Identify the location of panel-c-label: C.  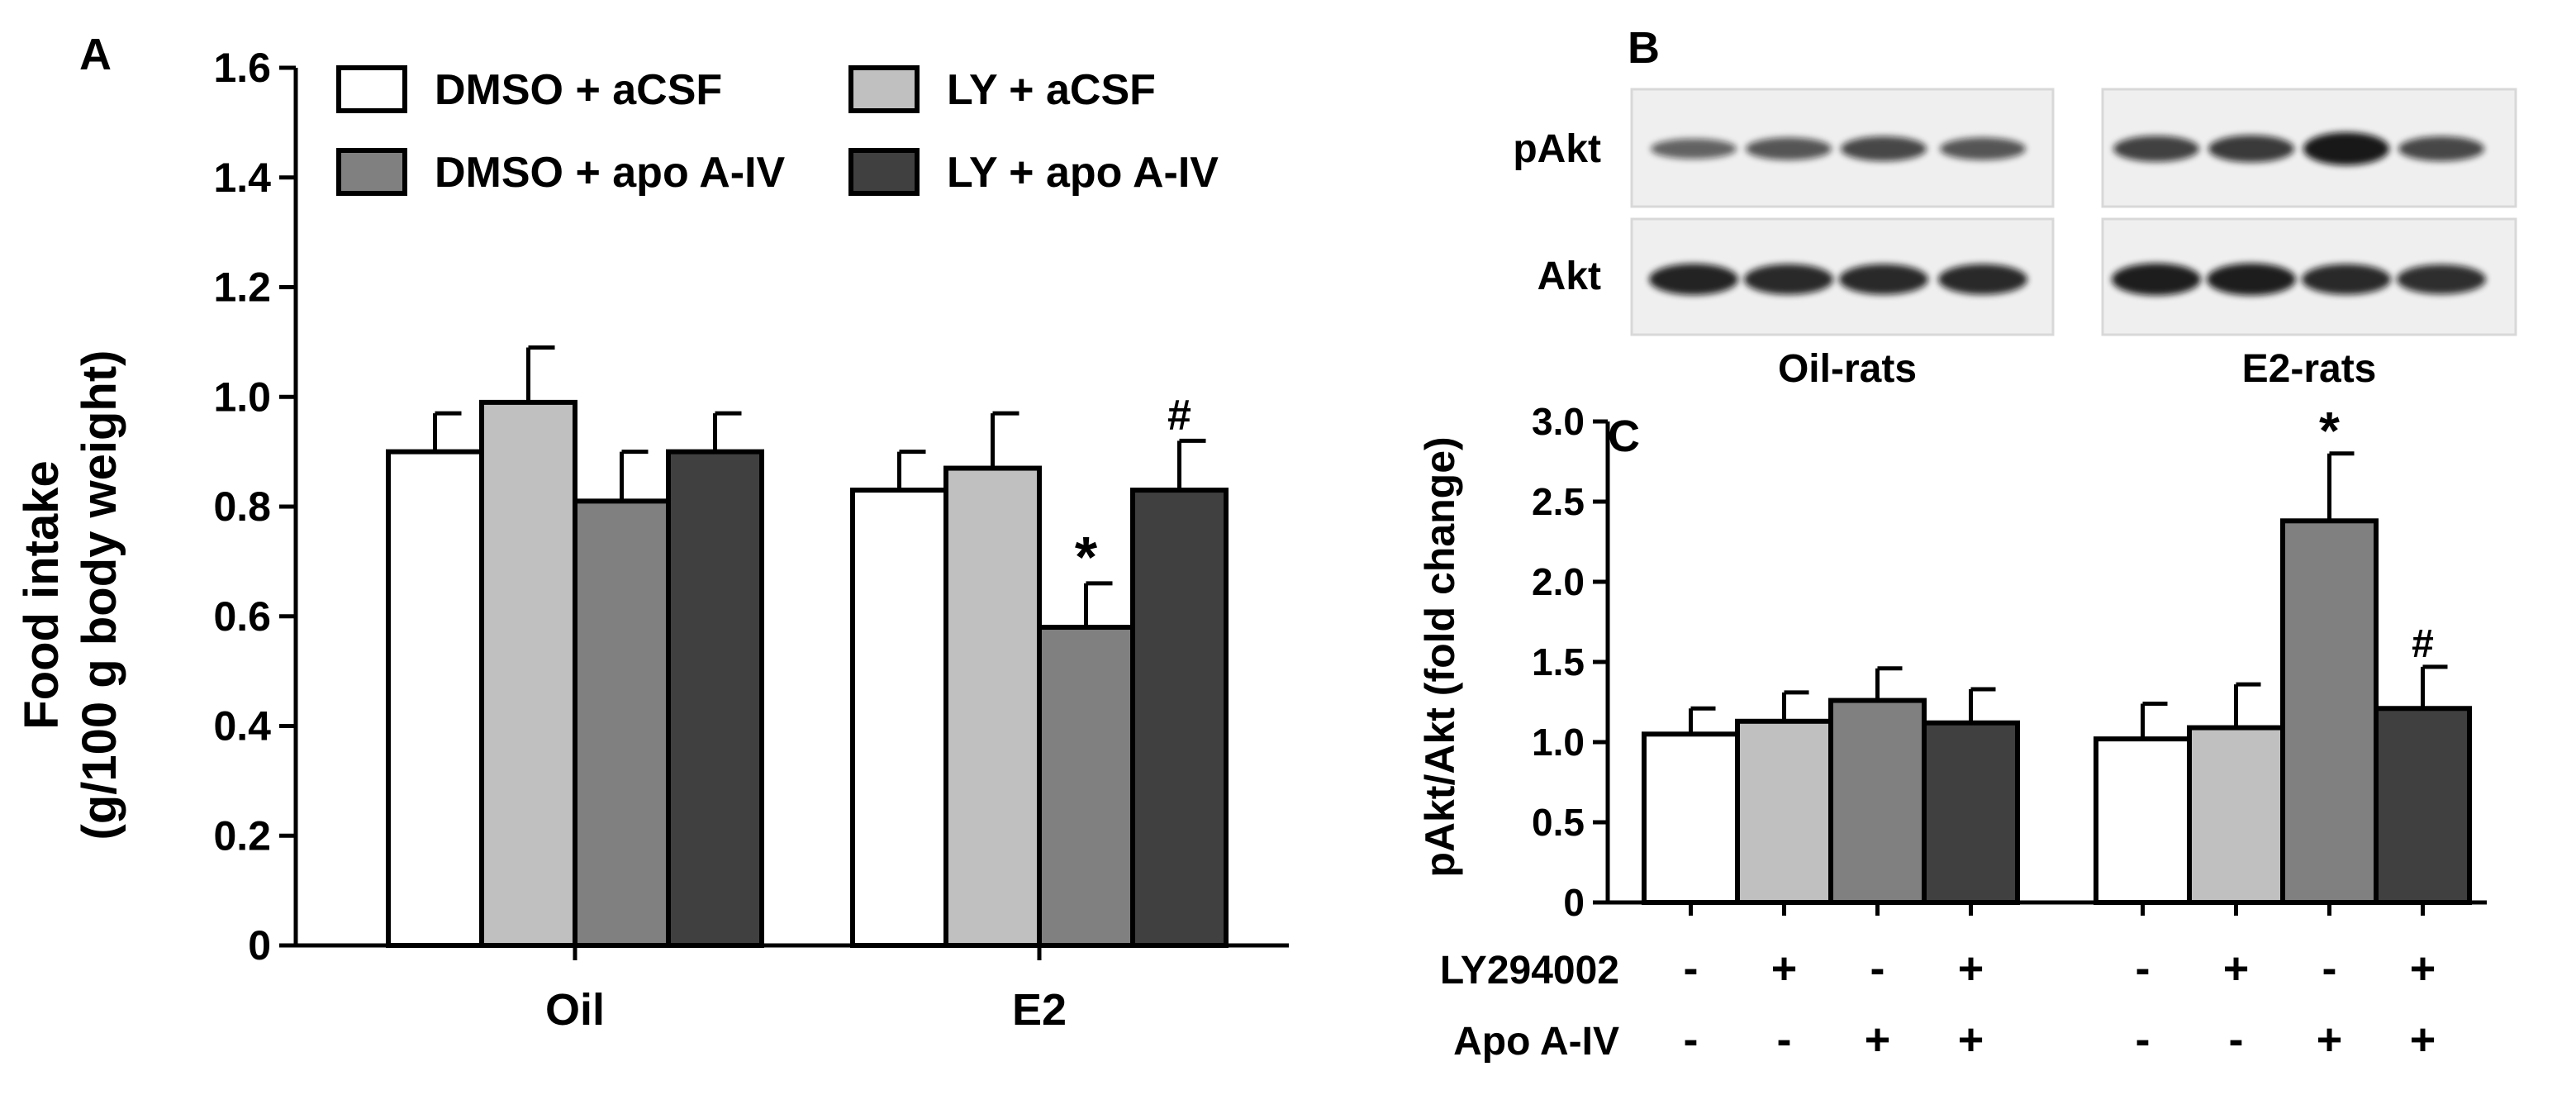
(1624, 437).